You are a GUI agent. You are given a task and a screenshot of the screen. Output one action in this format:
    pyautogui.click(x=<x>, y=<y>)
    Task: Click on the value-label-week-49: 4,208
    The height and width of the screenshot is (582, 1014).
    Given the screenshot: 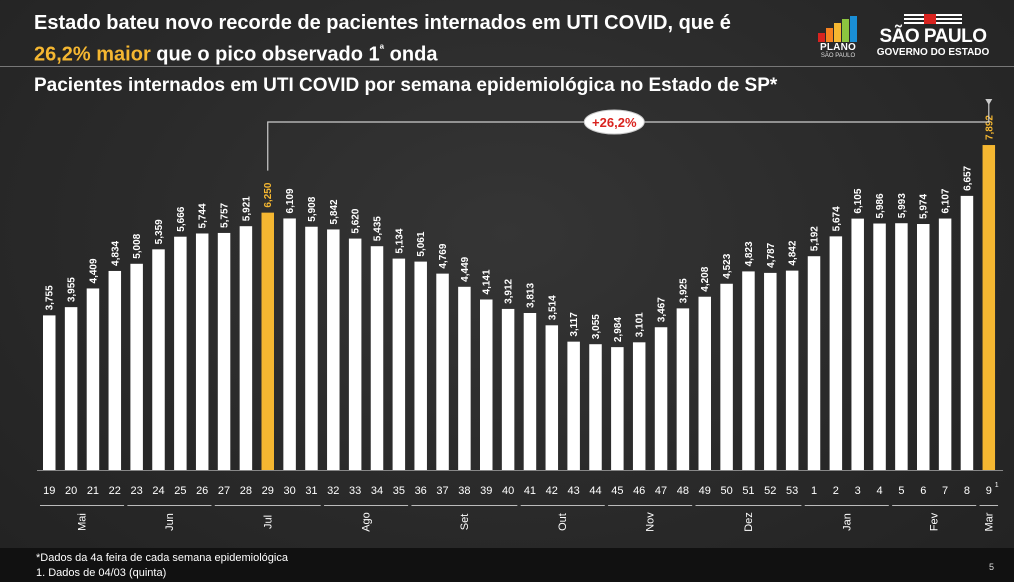 What is the action you would take?
    pyautogui.click(x=705, y=278)
    